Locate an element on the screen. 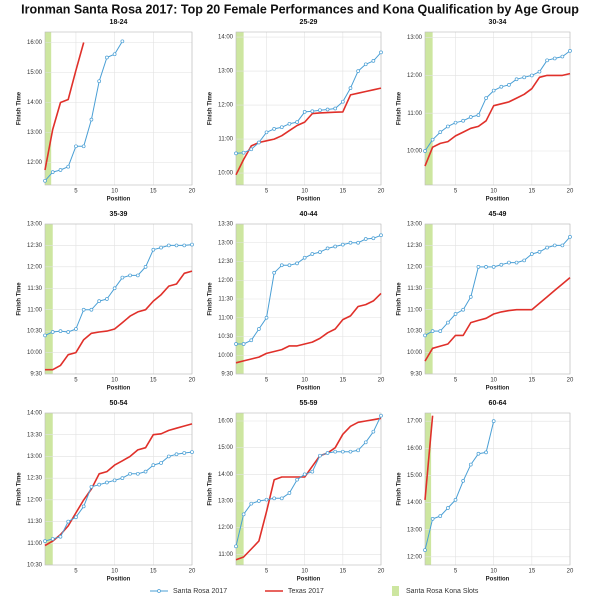  y-tick-label: 12:00 is located at coordinates (226, 528).